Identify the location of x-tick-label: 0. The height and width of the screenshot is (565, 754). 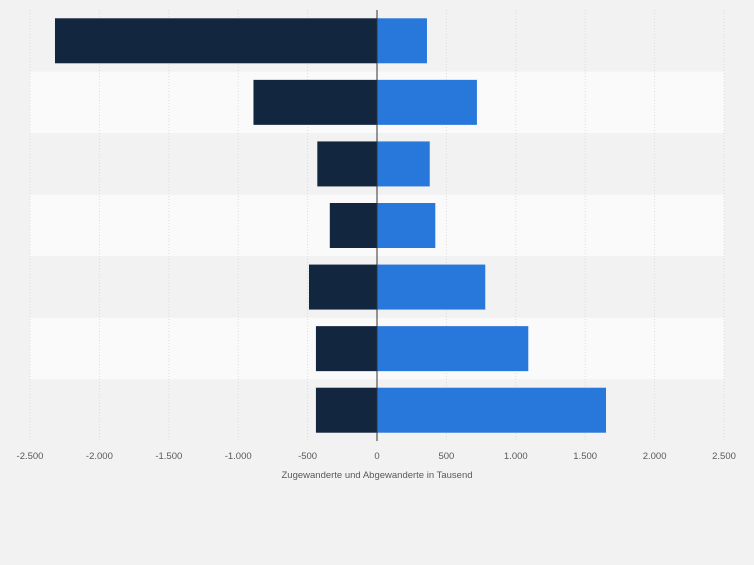
(376, 456).